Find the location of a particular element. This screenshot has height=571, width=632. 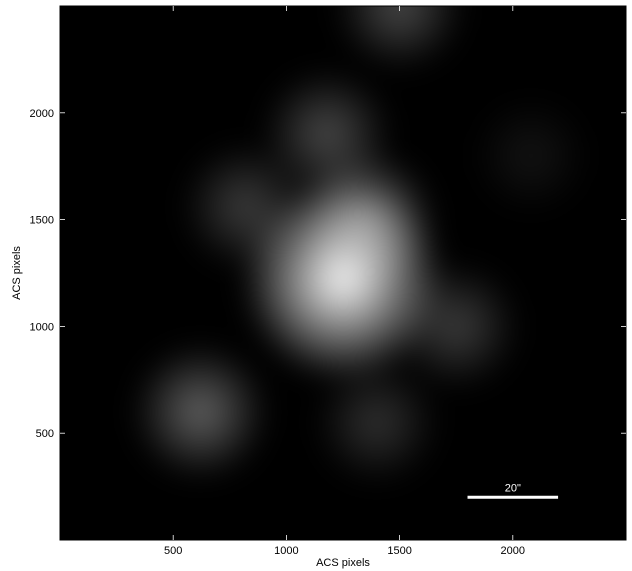

x-tick-label: 2000 is located at coordinates (513, 551).